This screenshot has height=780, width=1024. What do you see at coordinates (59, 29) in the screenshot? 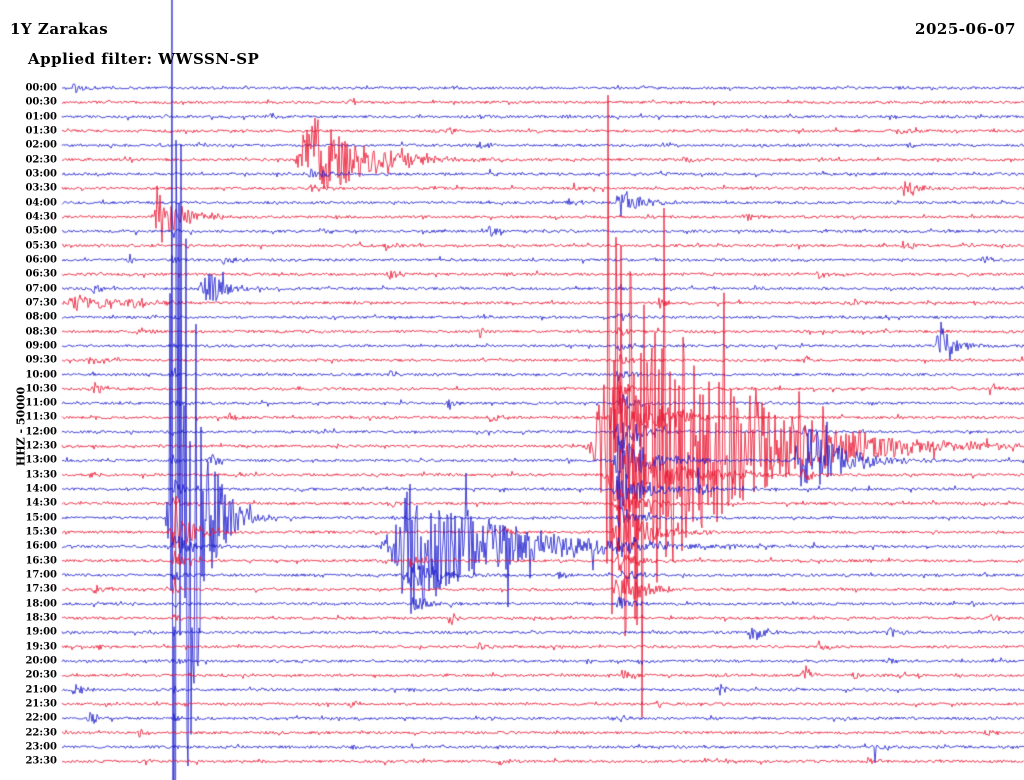
I see `station-title: 1Y Zarakas` at bounding box center [59, 29].